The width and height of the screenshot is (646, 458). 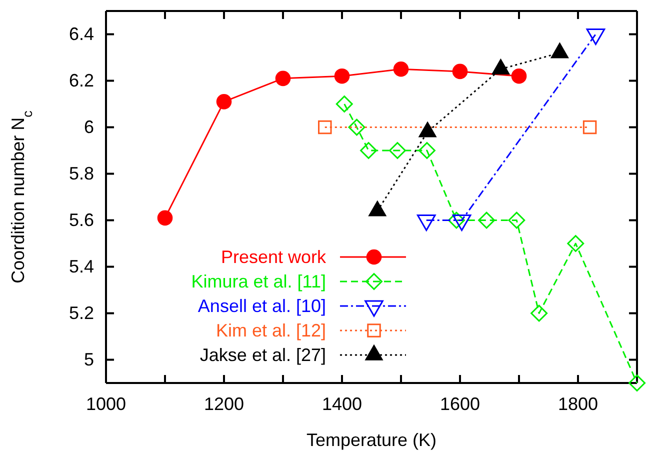 I want to click on y-tick-label: 5.8, so click(x=81, y=174).